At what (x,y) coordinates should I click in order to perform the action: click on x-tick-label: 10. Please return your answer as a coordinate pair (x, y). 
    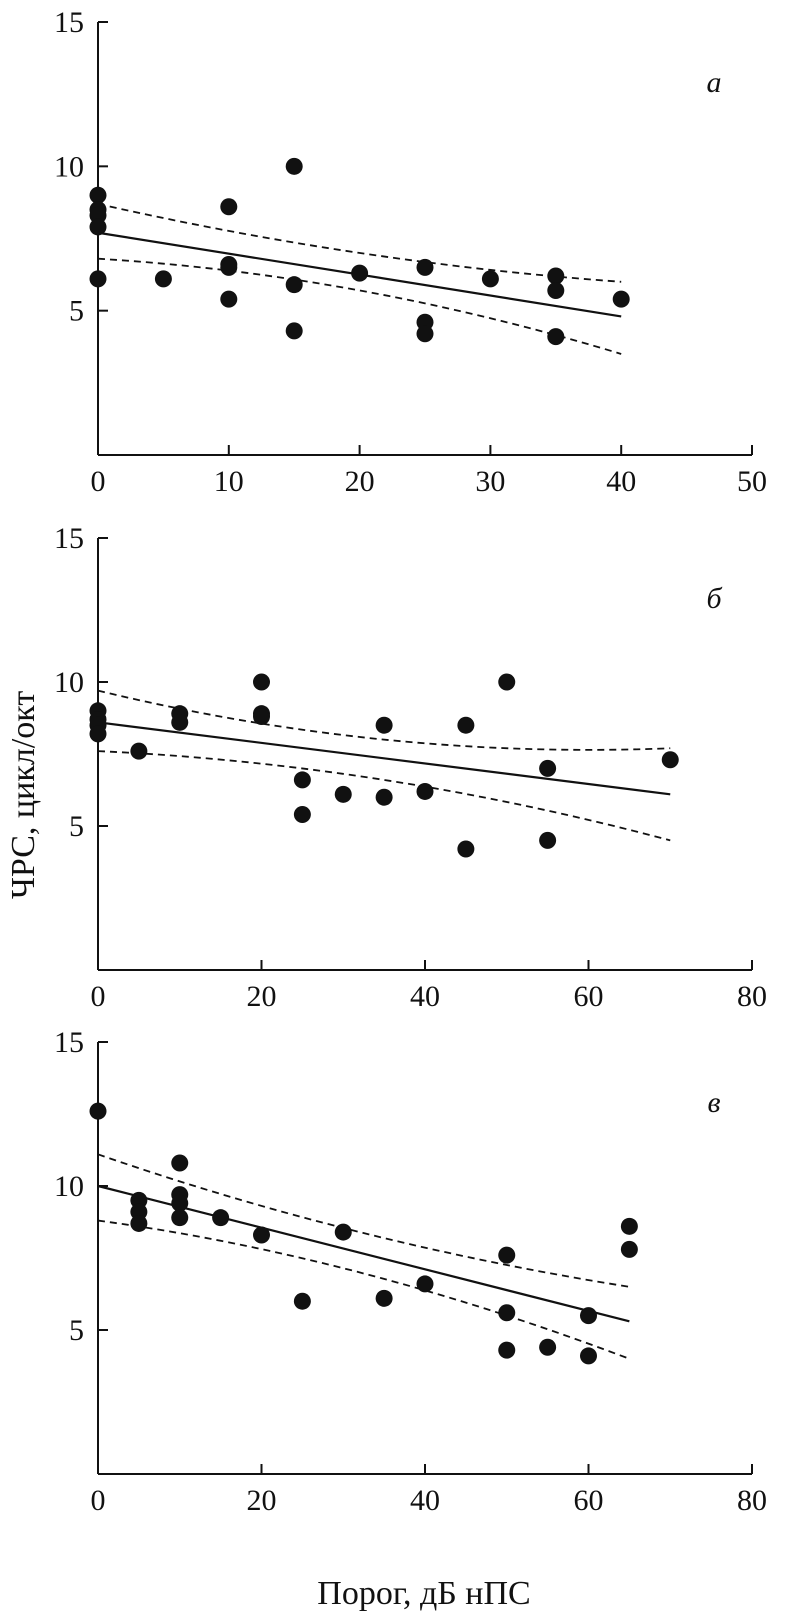
    Looking at the image, I should click on (229, 481).